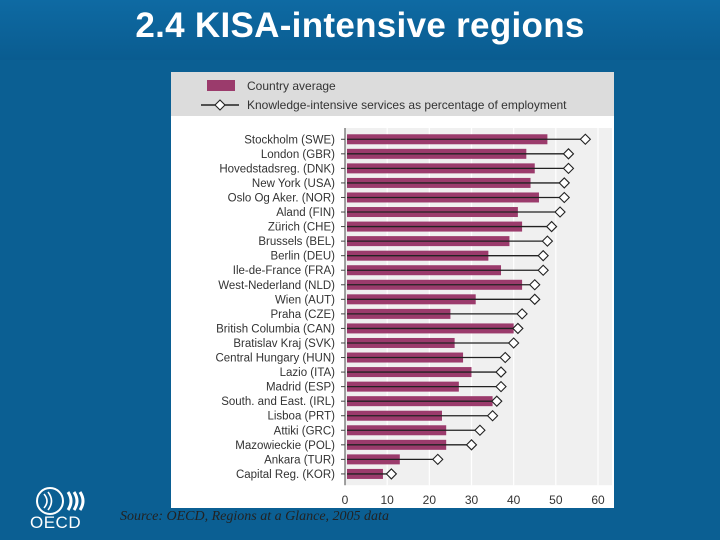 Image resolution: width=720 pixels, height=540 pixels. Describe the element at coordinates (360, 25) in the screenshot. I see `slide-title: 2.4 KISA-intensive regions` at that location.